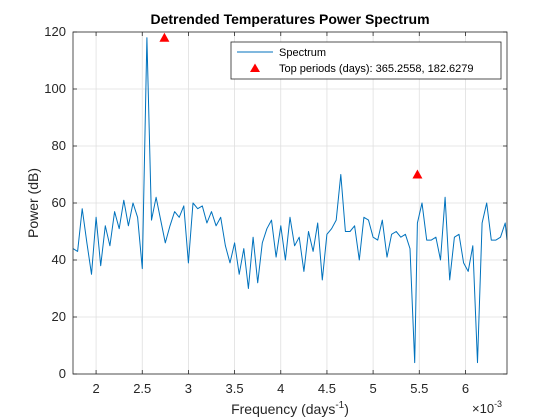  I want to click on x-tick-label: 5.5, so click(419, 388).